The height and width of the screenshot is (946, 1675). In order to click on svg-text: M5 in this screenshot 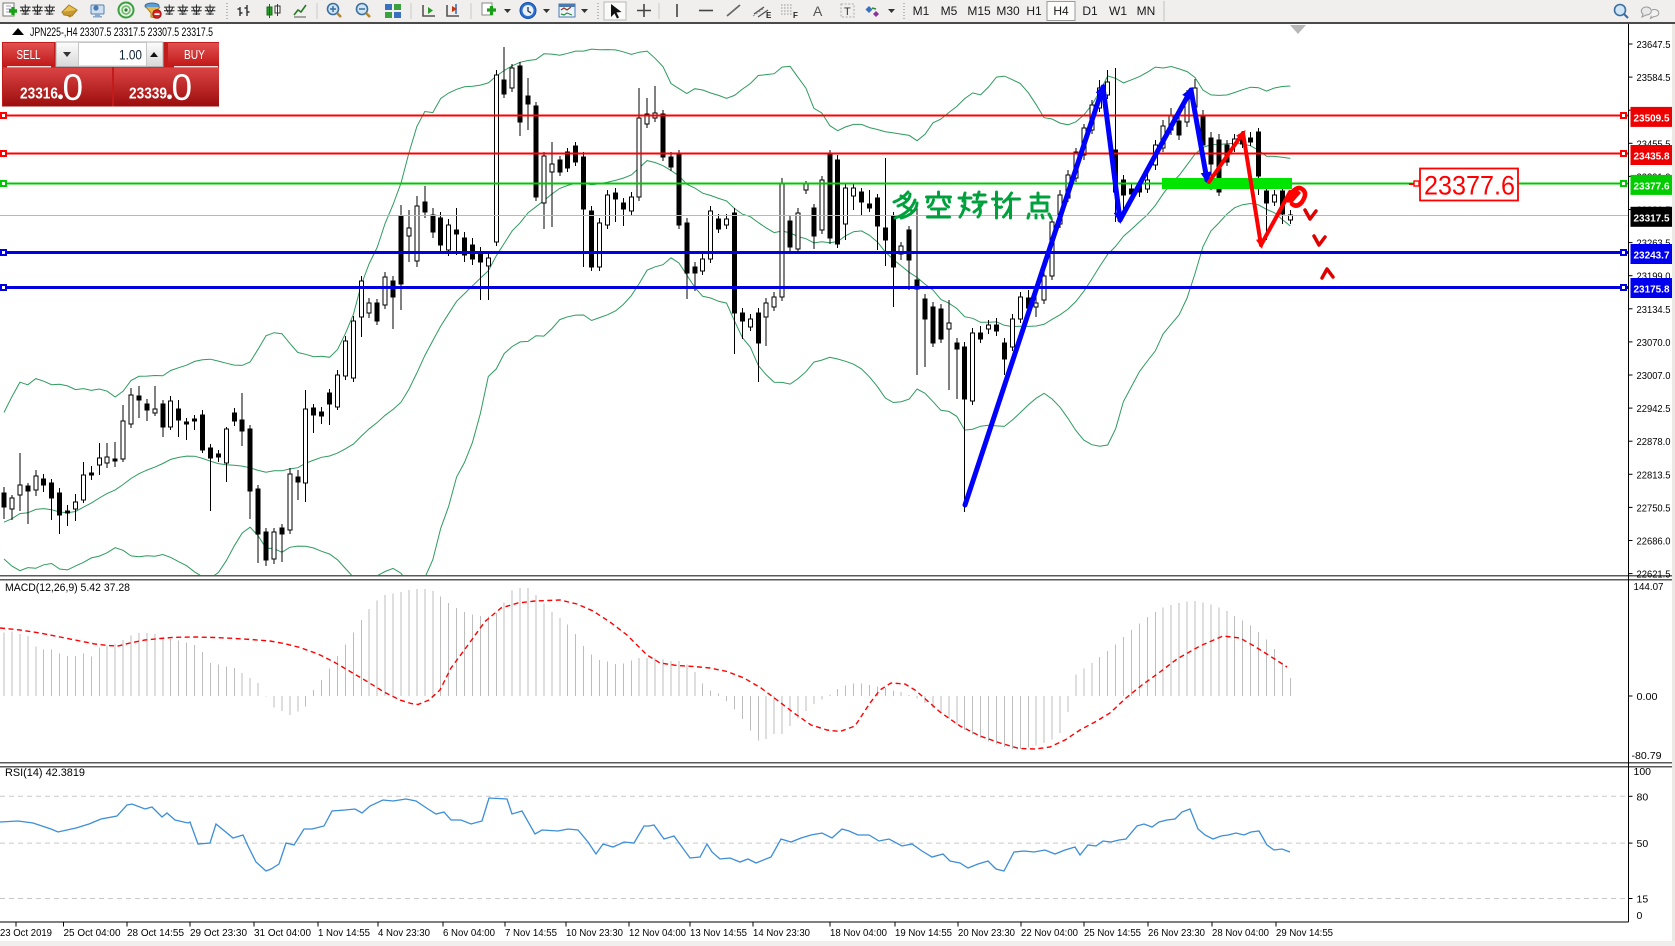, I will do `click(949, 11)`.